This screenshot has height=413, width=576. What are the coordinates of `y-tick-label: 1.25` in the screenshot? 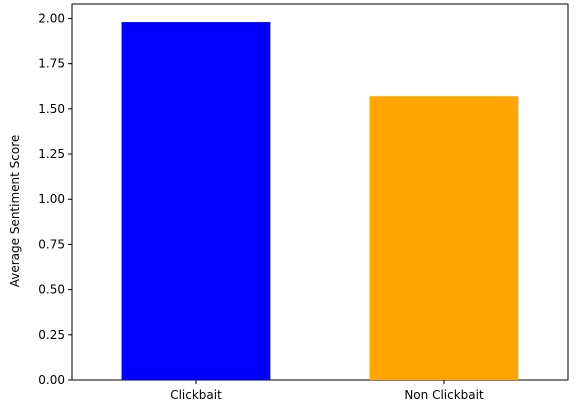 It's located at (51, 154).